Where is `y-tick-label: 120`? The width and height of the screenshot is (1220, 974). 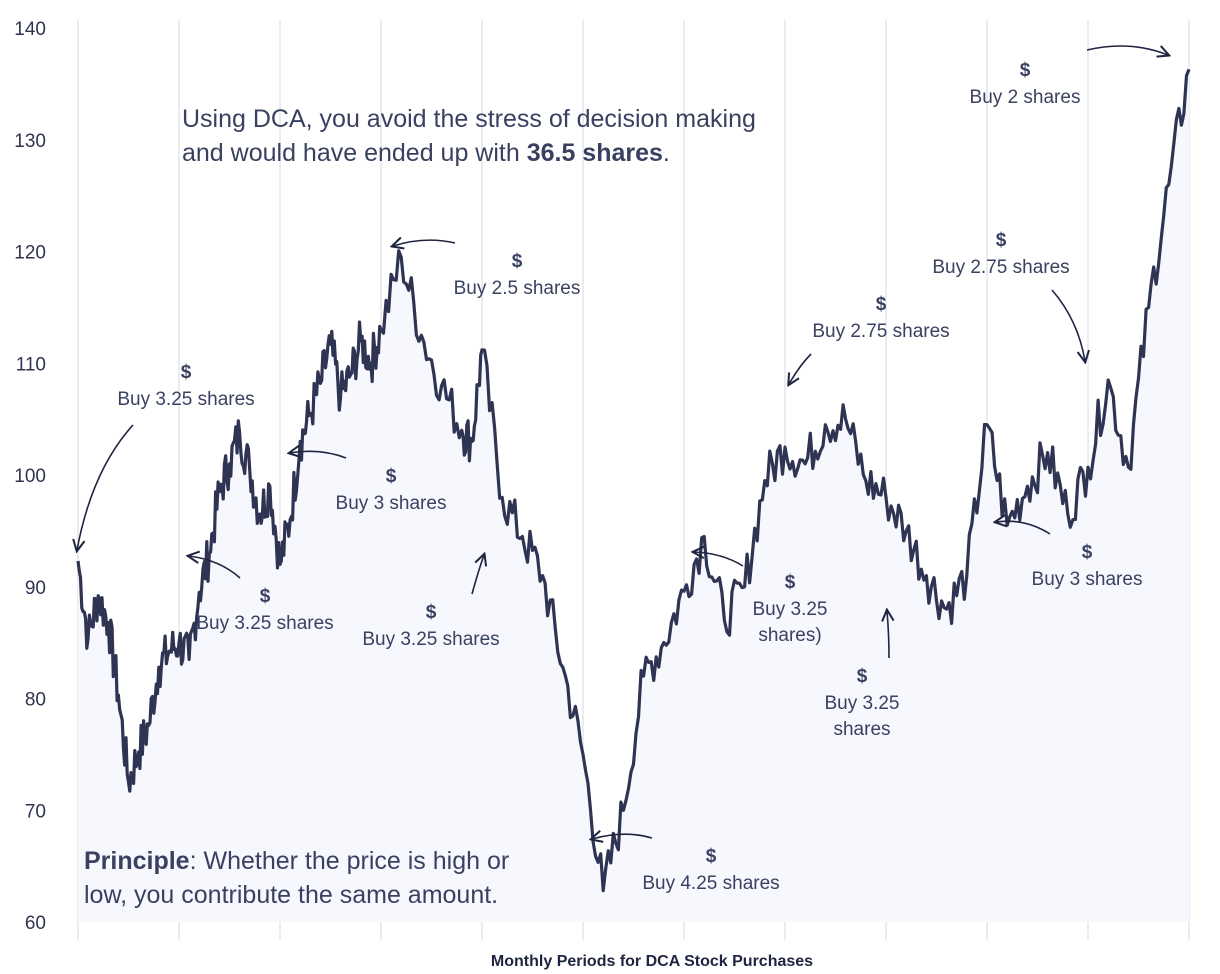 y-tick-label: 120 is located at coordinates (30, 253).